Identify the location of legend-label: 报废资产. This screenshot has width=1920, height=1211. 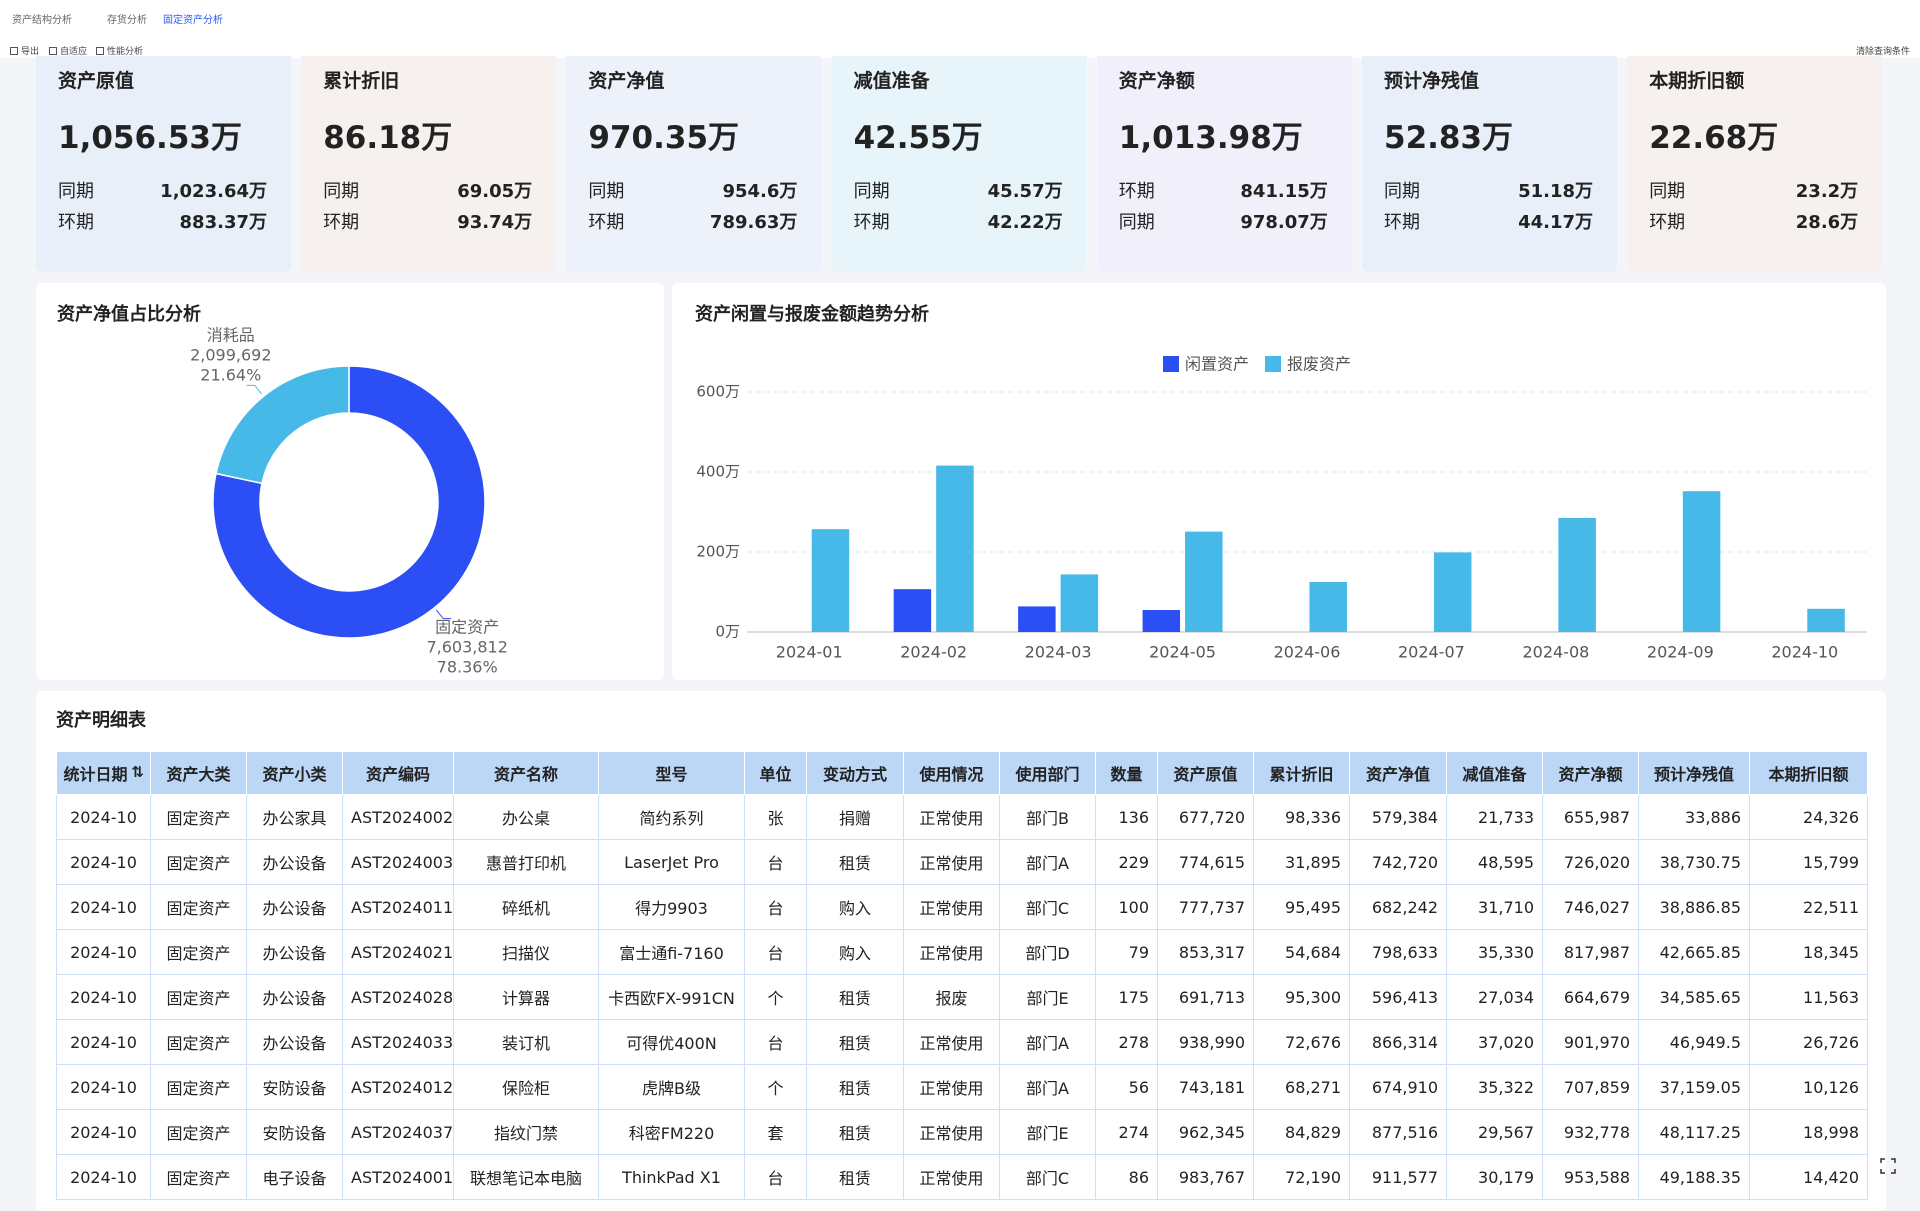
(1319, 364).